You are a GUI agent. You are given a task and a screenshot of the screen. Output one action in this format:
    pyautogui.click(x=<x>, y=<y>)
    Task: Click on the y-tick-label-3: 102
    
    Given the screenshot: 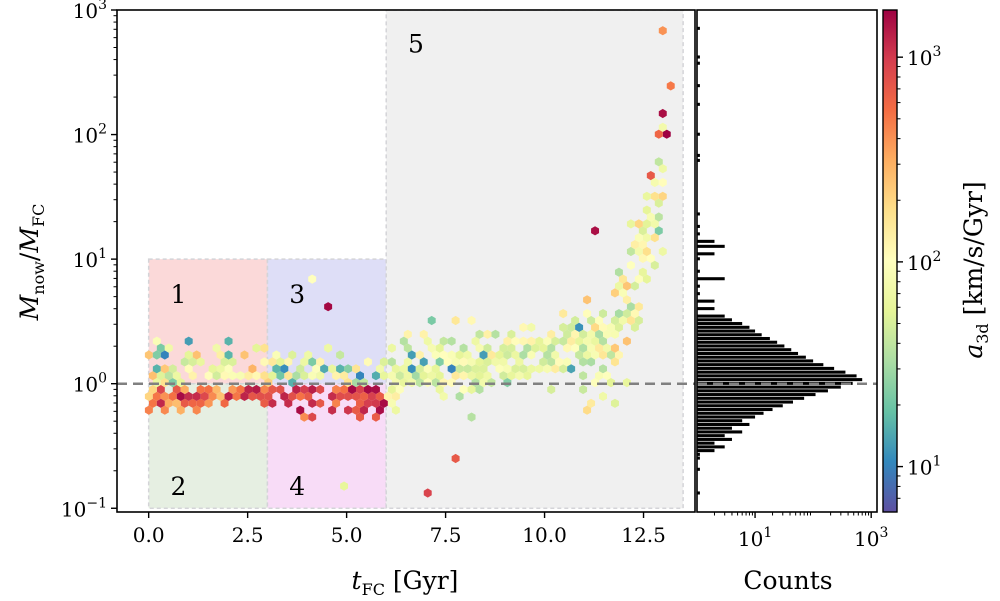 What is the action you would take?
    pyautogui.click(x=90, y=135)
    